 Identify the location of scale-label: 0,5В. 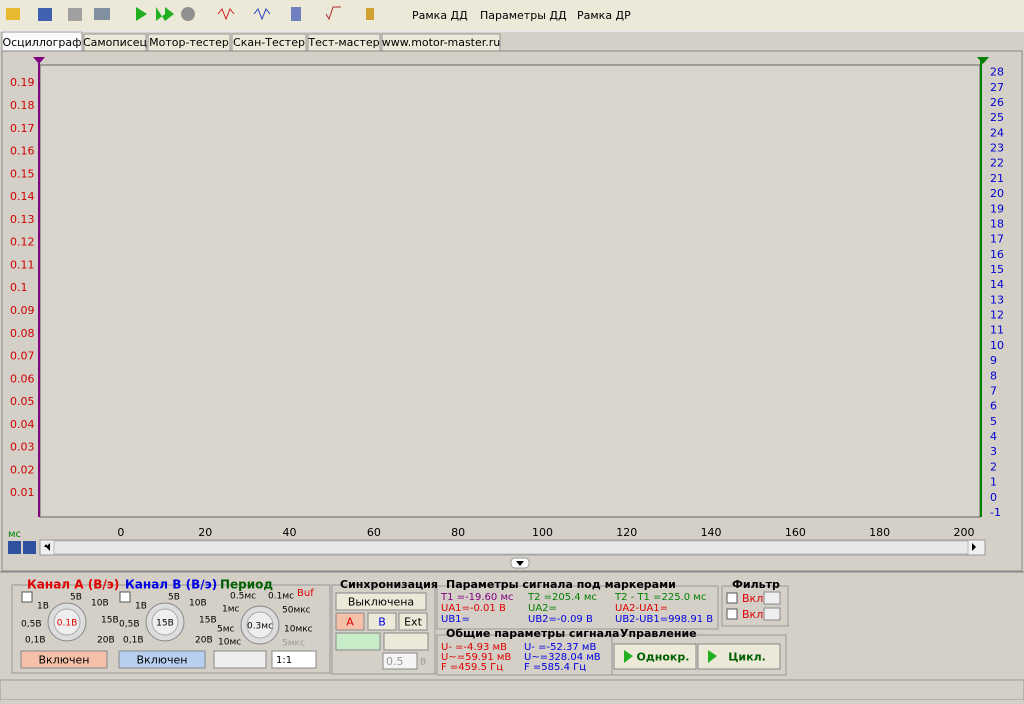
(129, 625).